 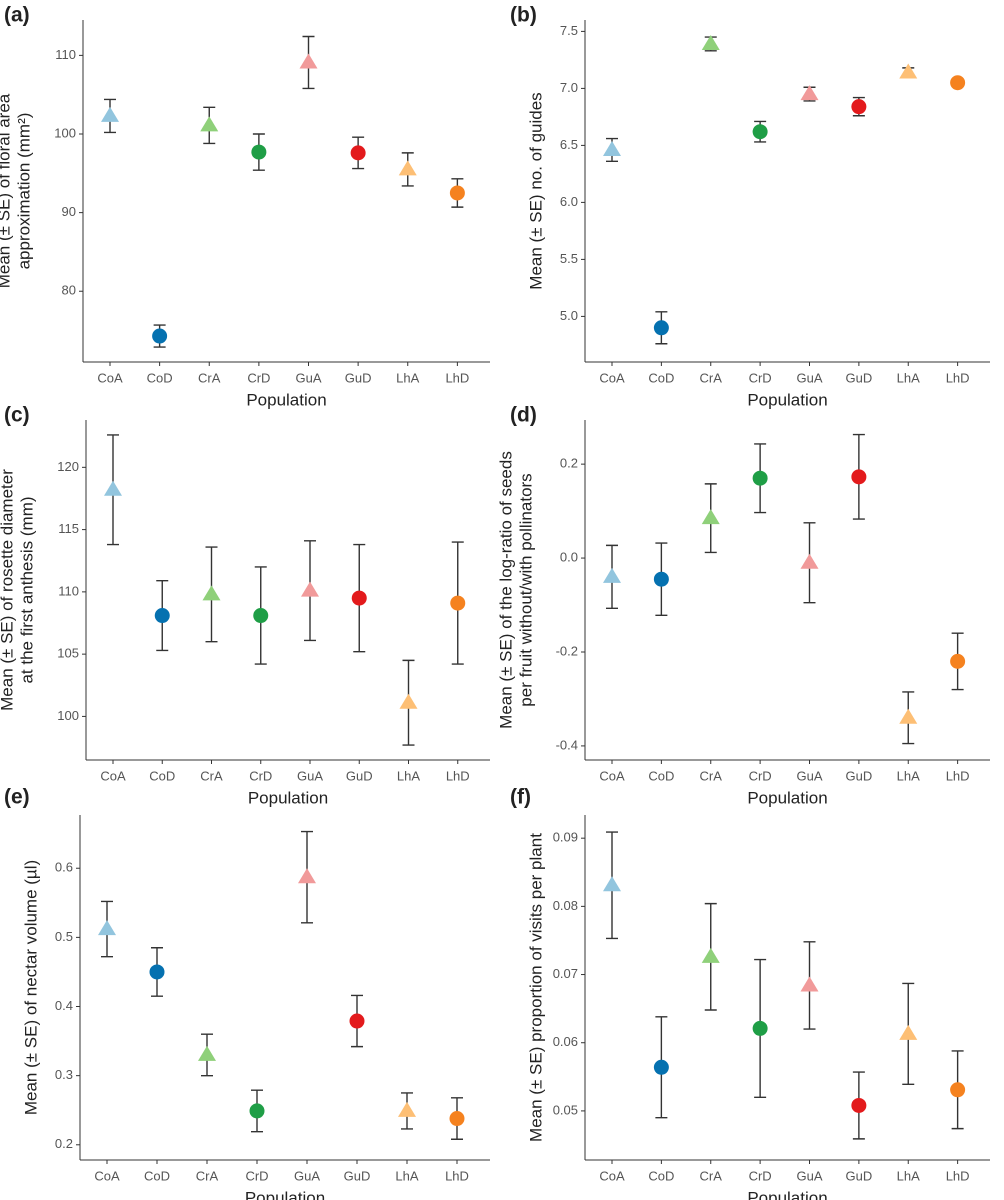 What do you see at coordinates (569, 87) in the screenshot?
I see `y-tick-label: 7.0` at bounding box center [569, 87].